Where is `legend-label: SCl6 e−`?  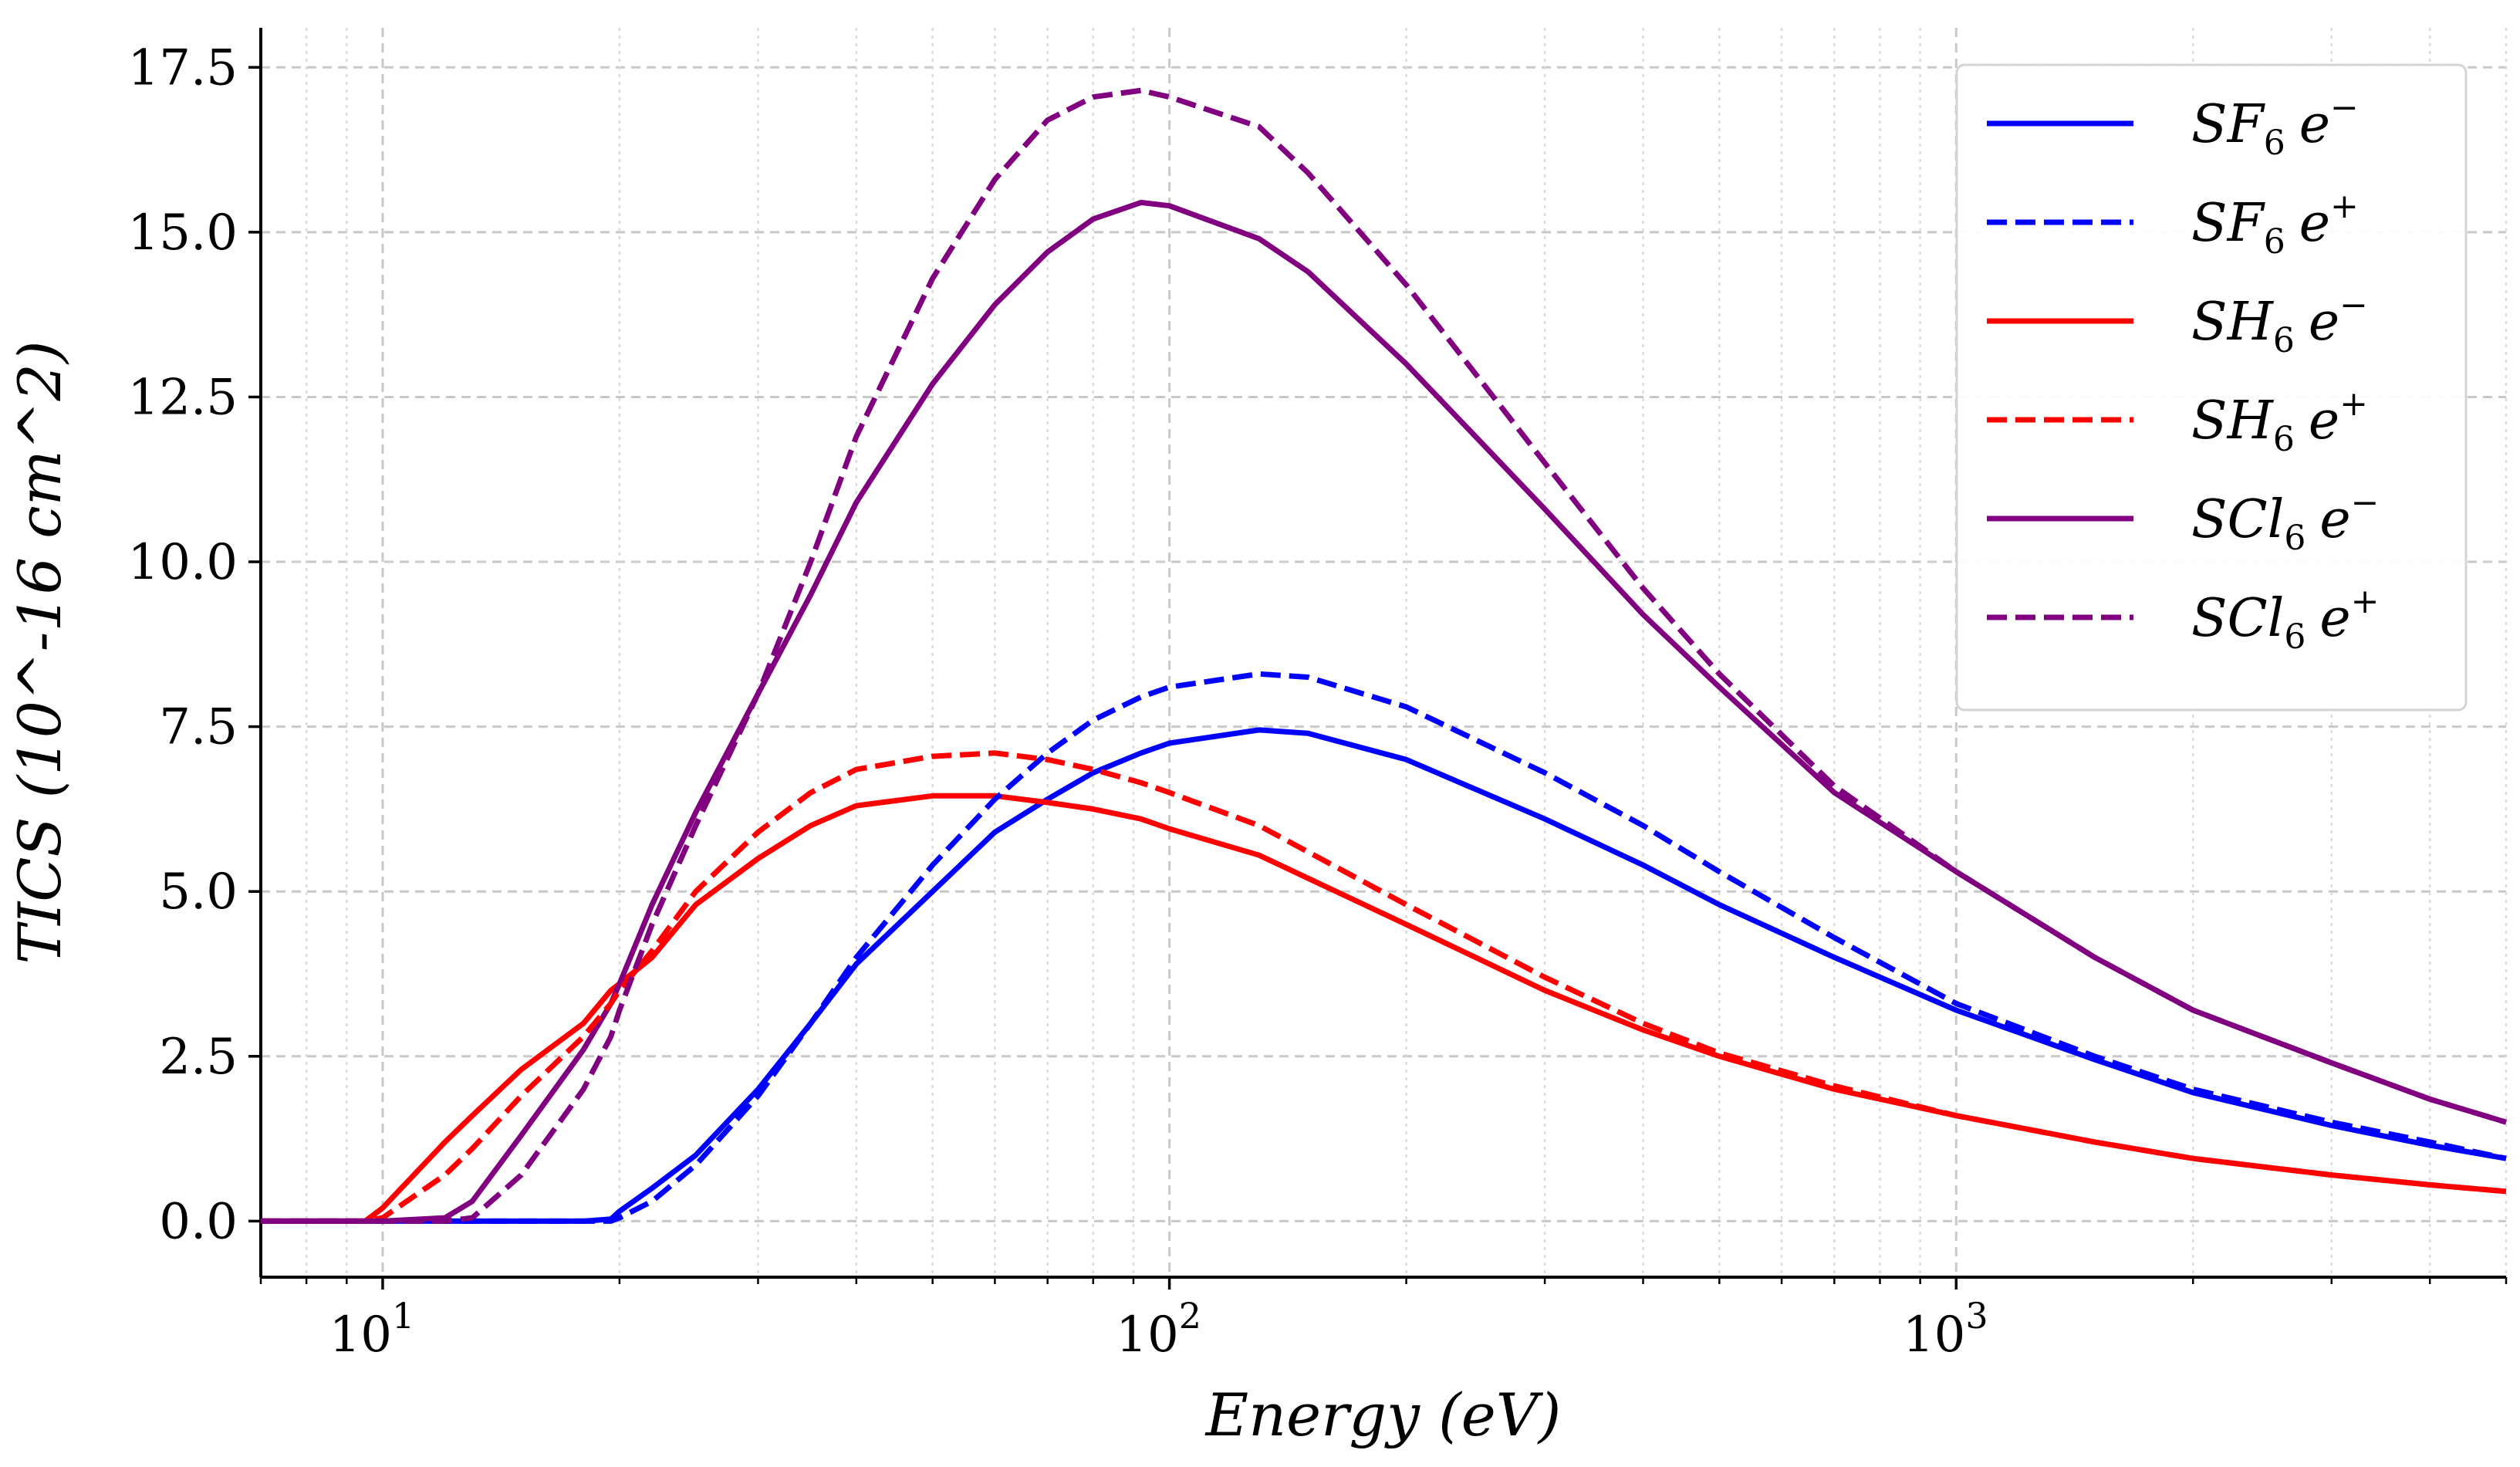 legend-label: SCl6 e− is located at coordinates (2285, 520).